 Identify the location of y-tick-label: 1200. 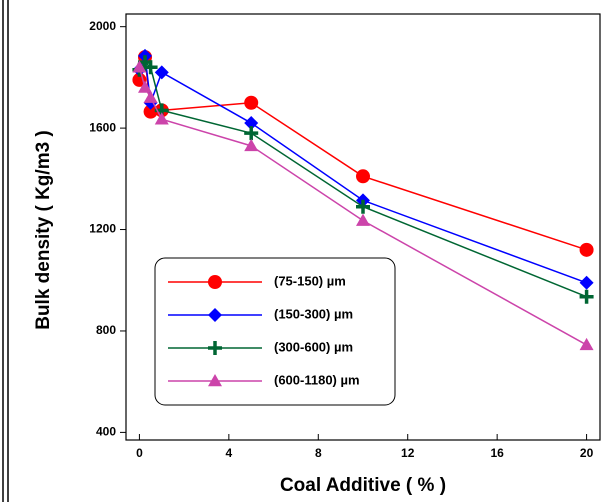
(102, 229).